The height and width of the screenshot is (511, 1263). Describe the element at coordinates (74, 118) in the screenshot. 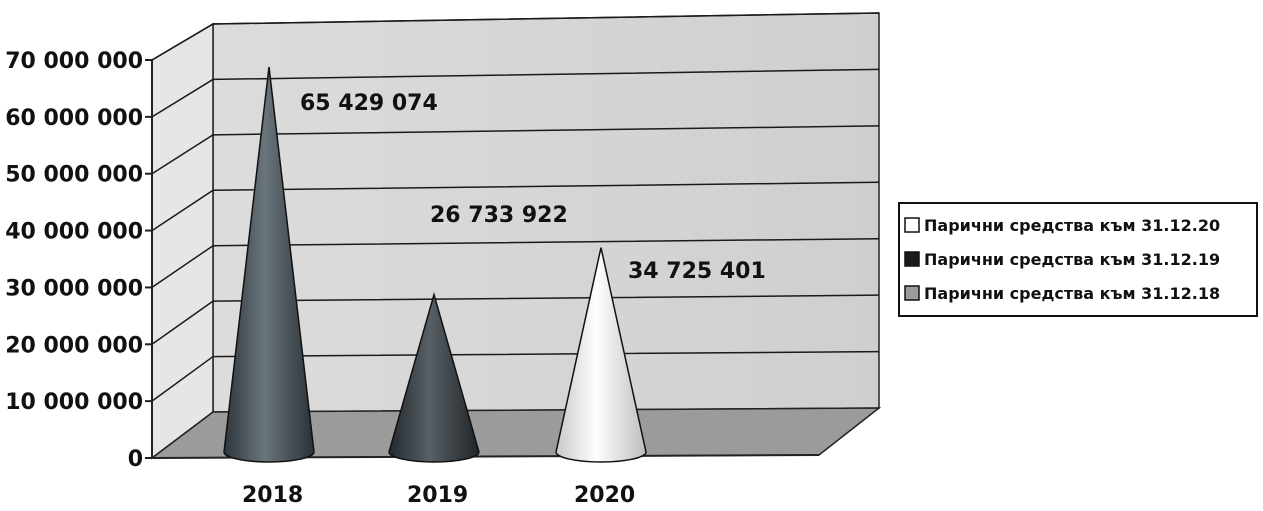

I see `y-tick-label: 60 000 000` at that location.